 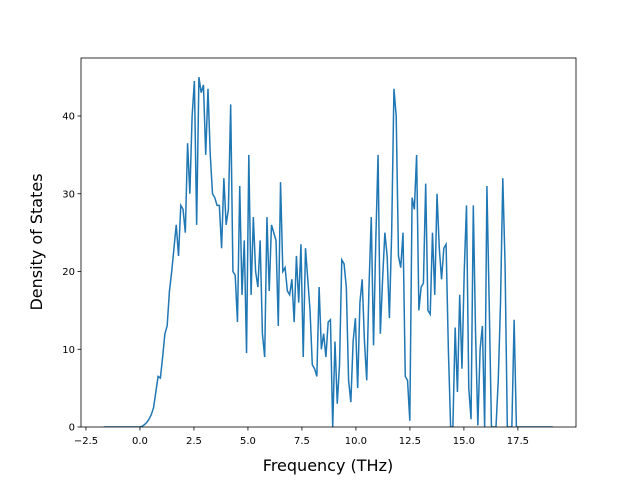 I want to click on y-tick-label: 30, so click(x=68, y=194).